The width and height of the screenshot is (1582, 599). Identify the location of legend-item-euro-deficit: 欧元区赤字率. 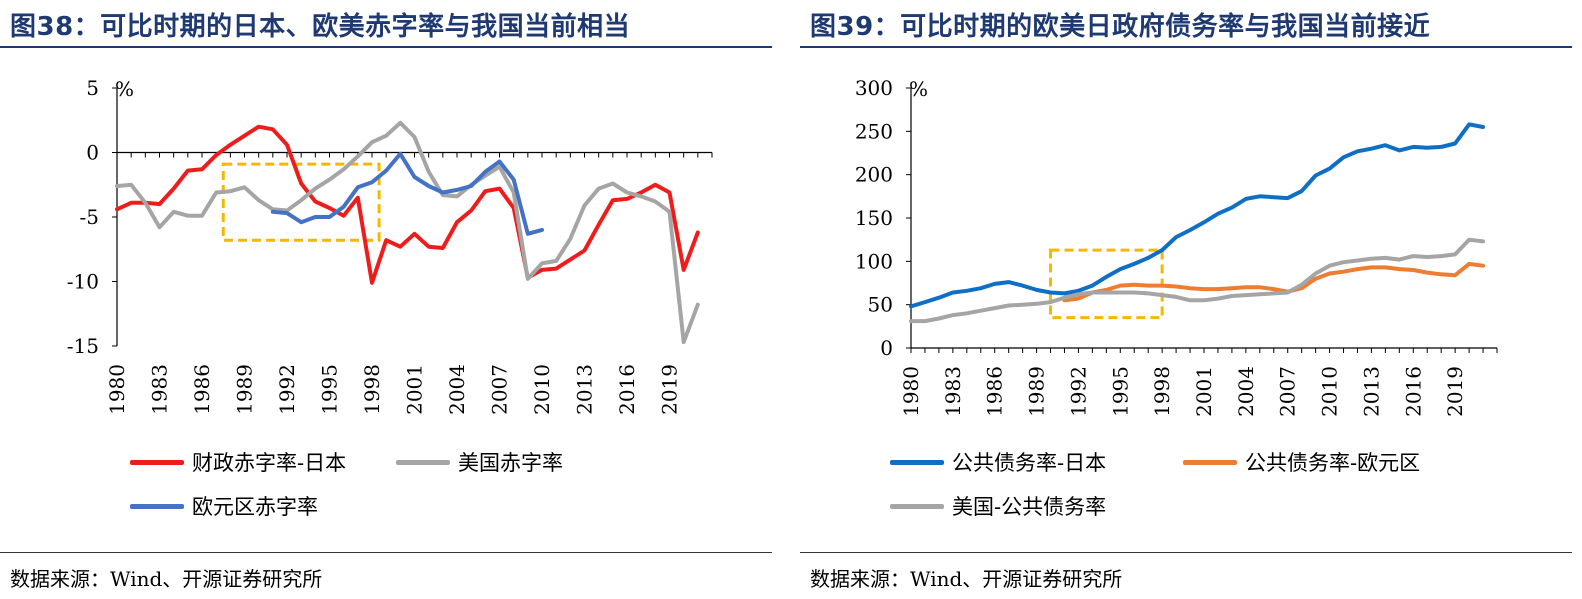
(224, 506).